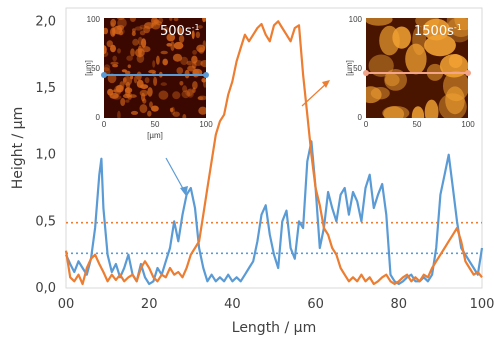 This screenshot has width=494, height=345. What do you see at coordinates (399, 304) in the screenshot?
I see `x-tick-label: 80` at bounding box center [399, 304].